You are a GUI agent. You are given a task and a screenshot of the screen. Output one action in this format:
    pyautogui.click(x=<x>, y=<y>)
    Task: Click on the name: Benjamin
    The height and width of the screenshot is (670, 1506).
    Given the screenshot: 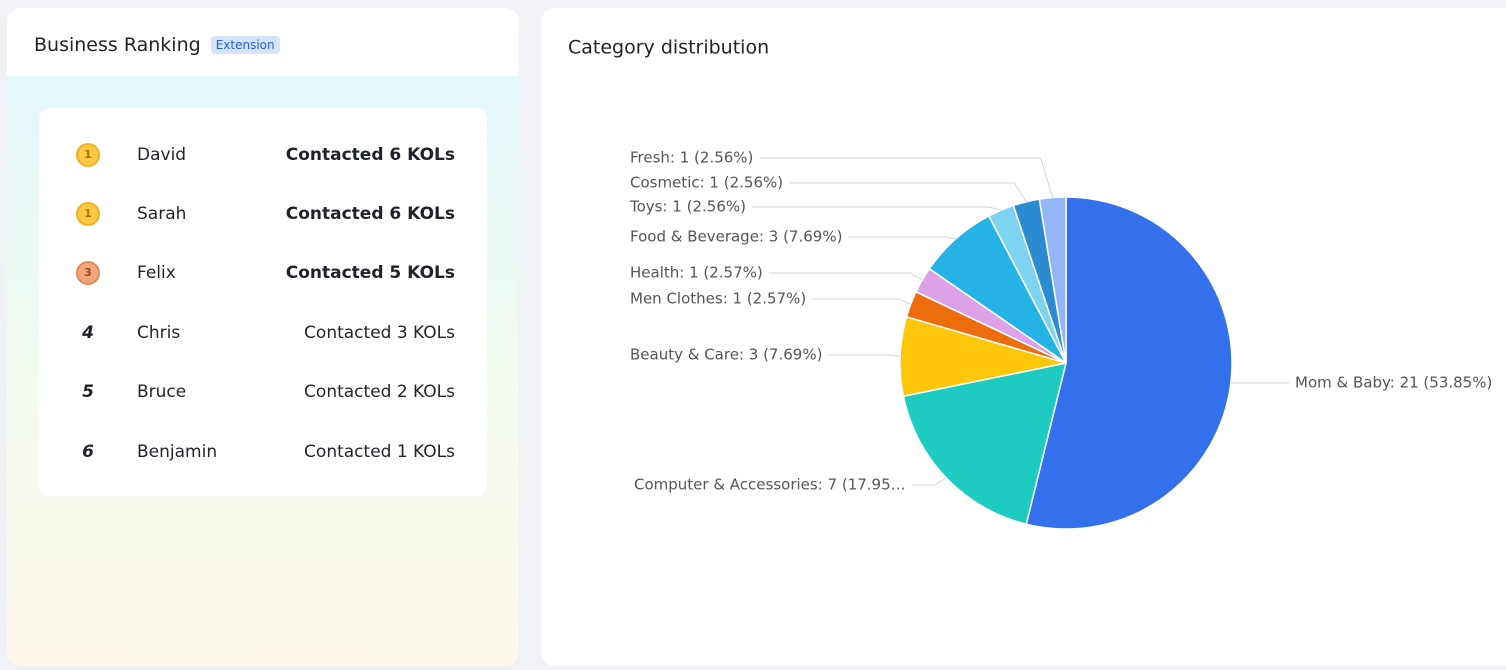 What is the action you would take?
    pyautogui.click(x=177, y=452)
    